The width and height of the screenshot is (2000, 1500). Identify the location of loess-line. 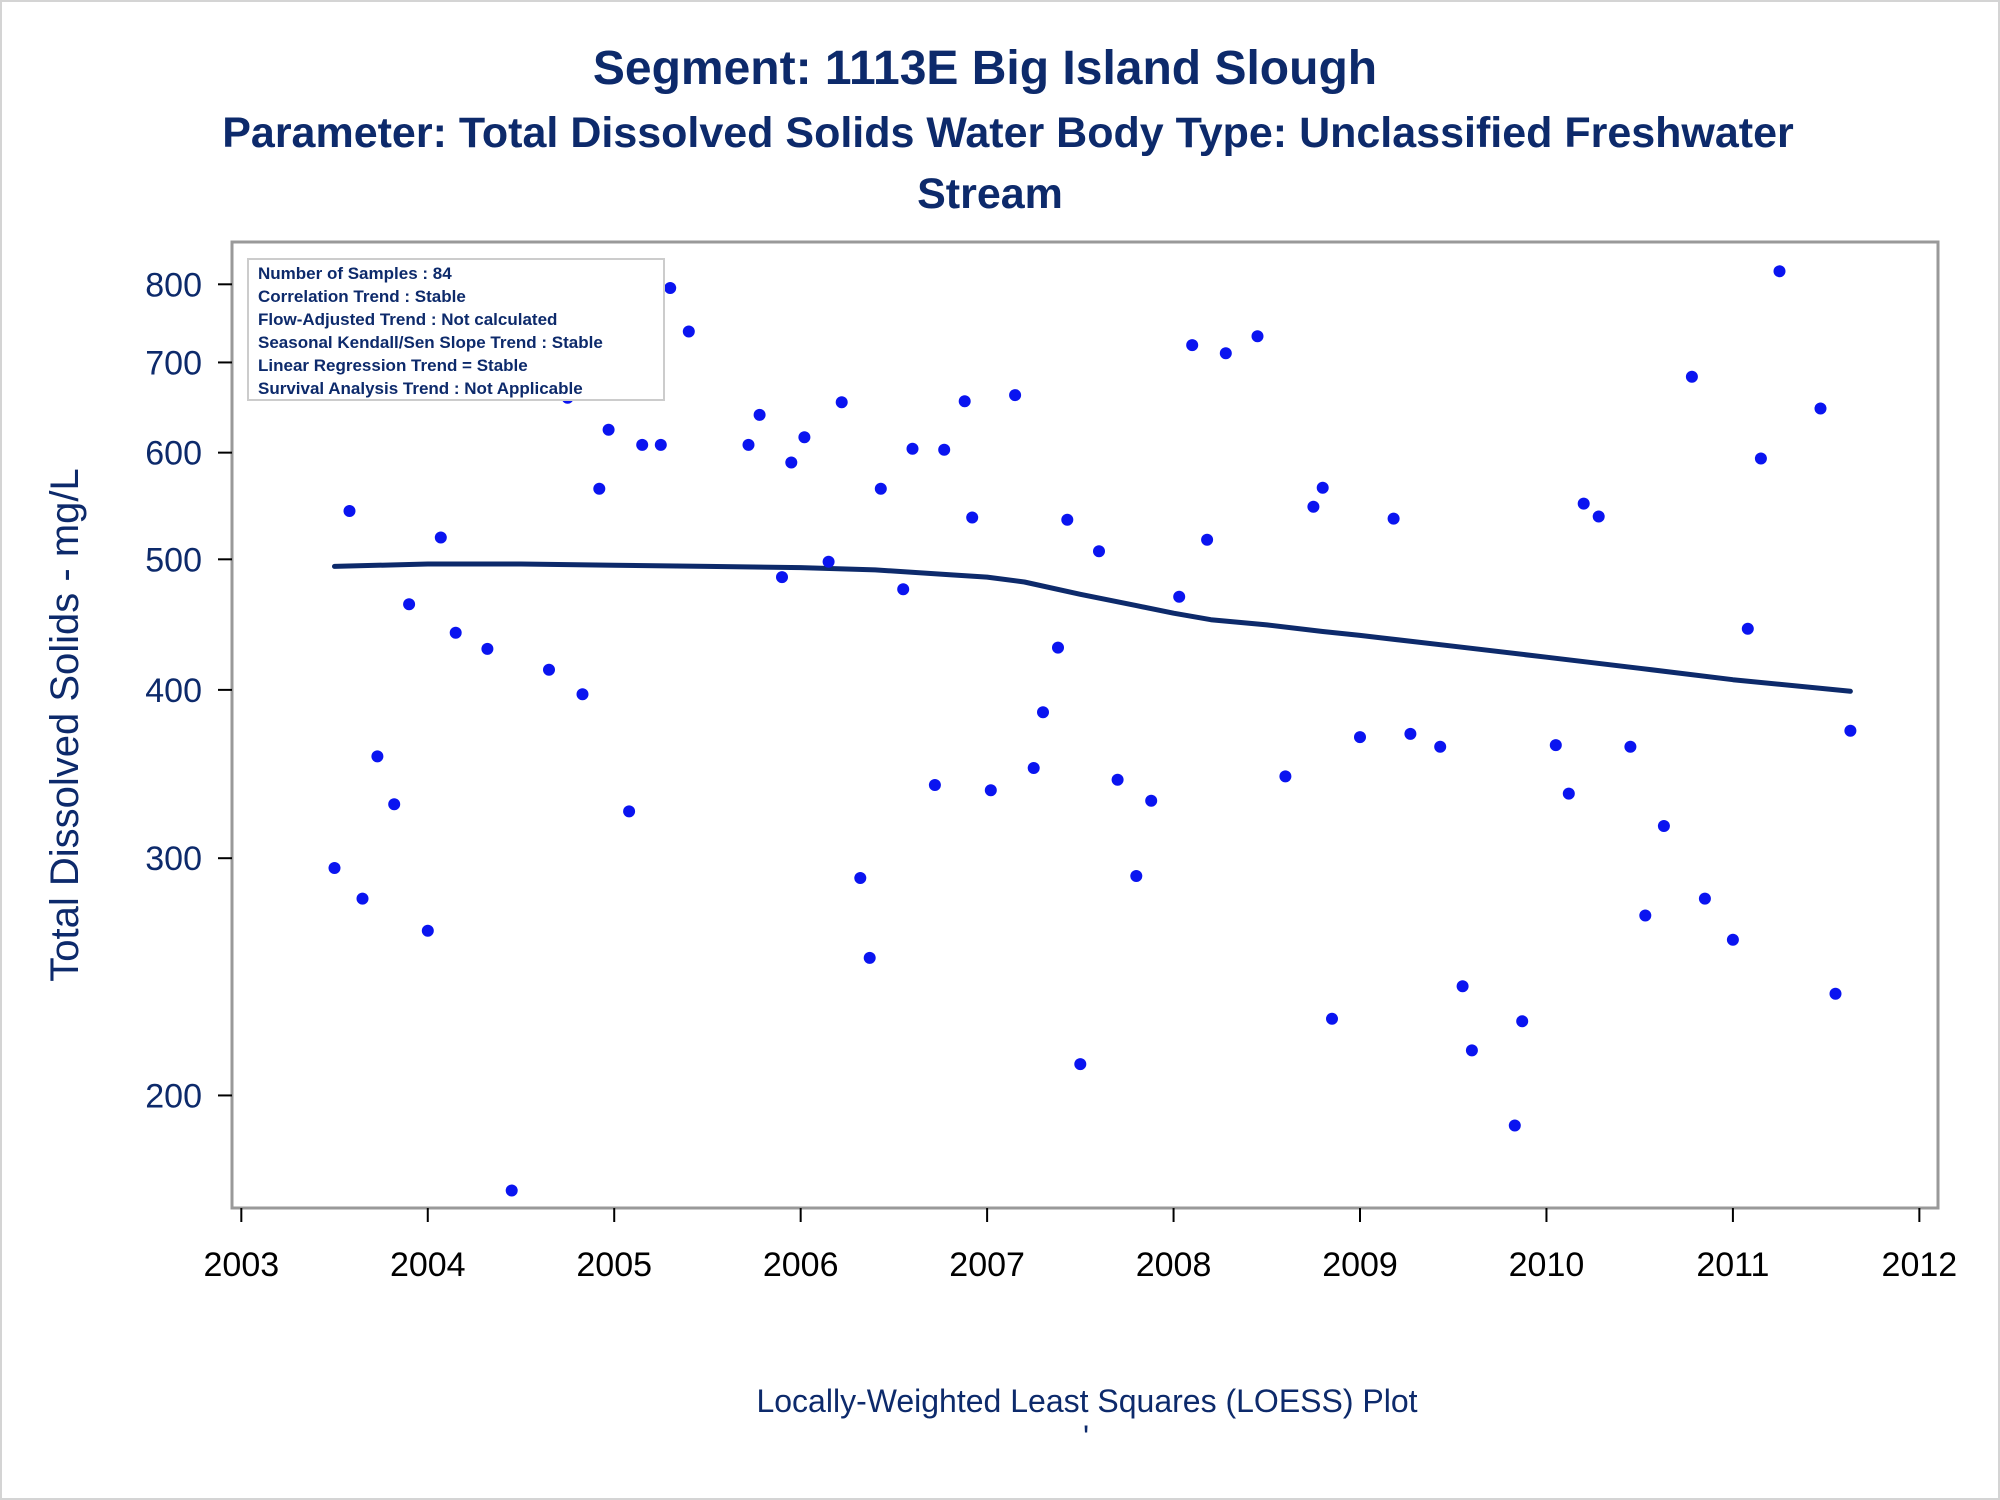
(1092, 627).